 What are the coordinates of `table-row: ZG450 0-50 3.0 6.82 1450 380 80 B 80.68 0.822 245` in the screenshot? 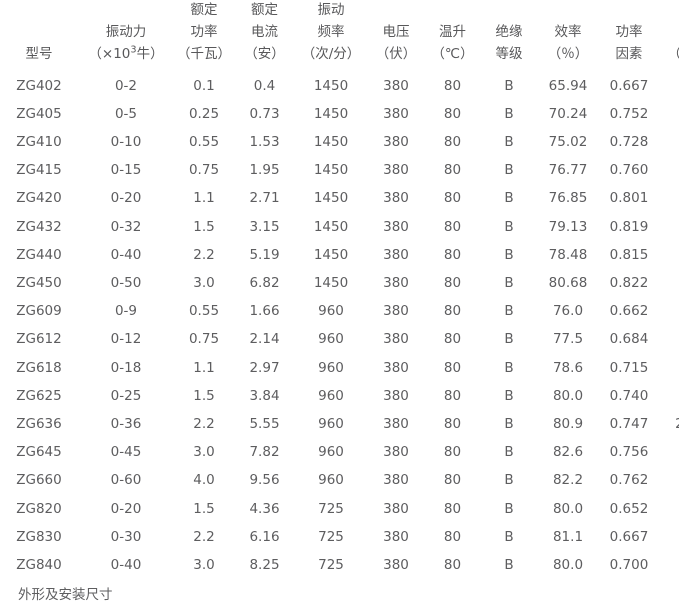 It's located at (339, 283).